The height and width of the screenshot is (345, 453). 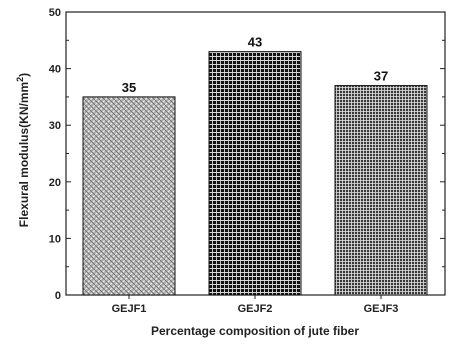 I want to click on y-tick-label-50: 50, so click(x=55, y=13).